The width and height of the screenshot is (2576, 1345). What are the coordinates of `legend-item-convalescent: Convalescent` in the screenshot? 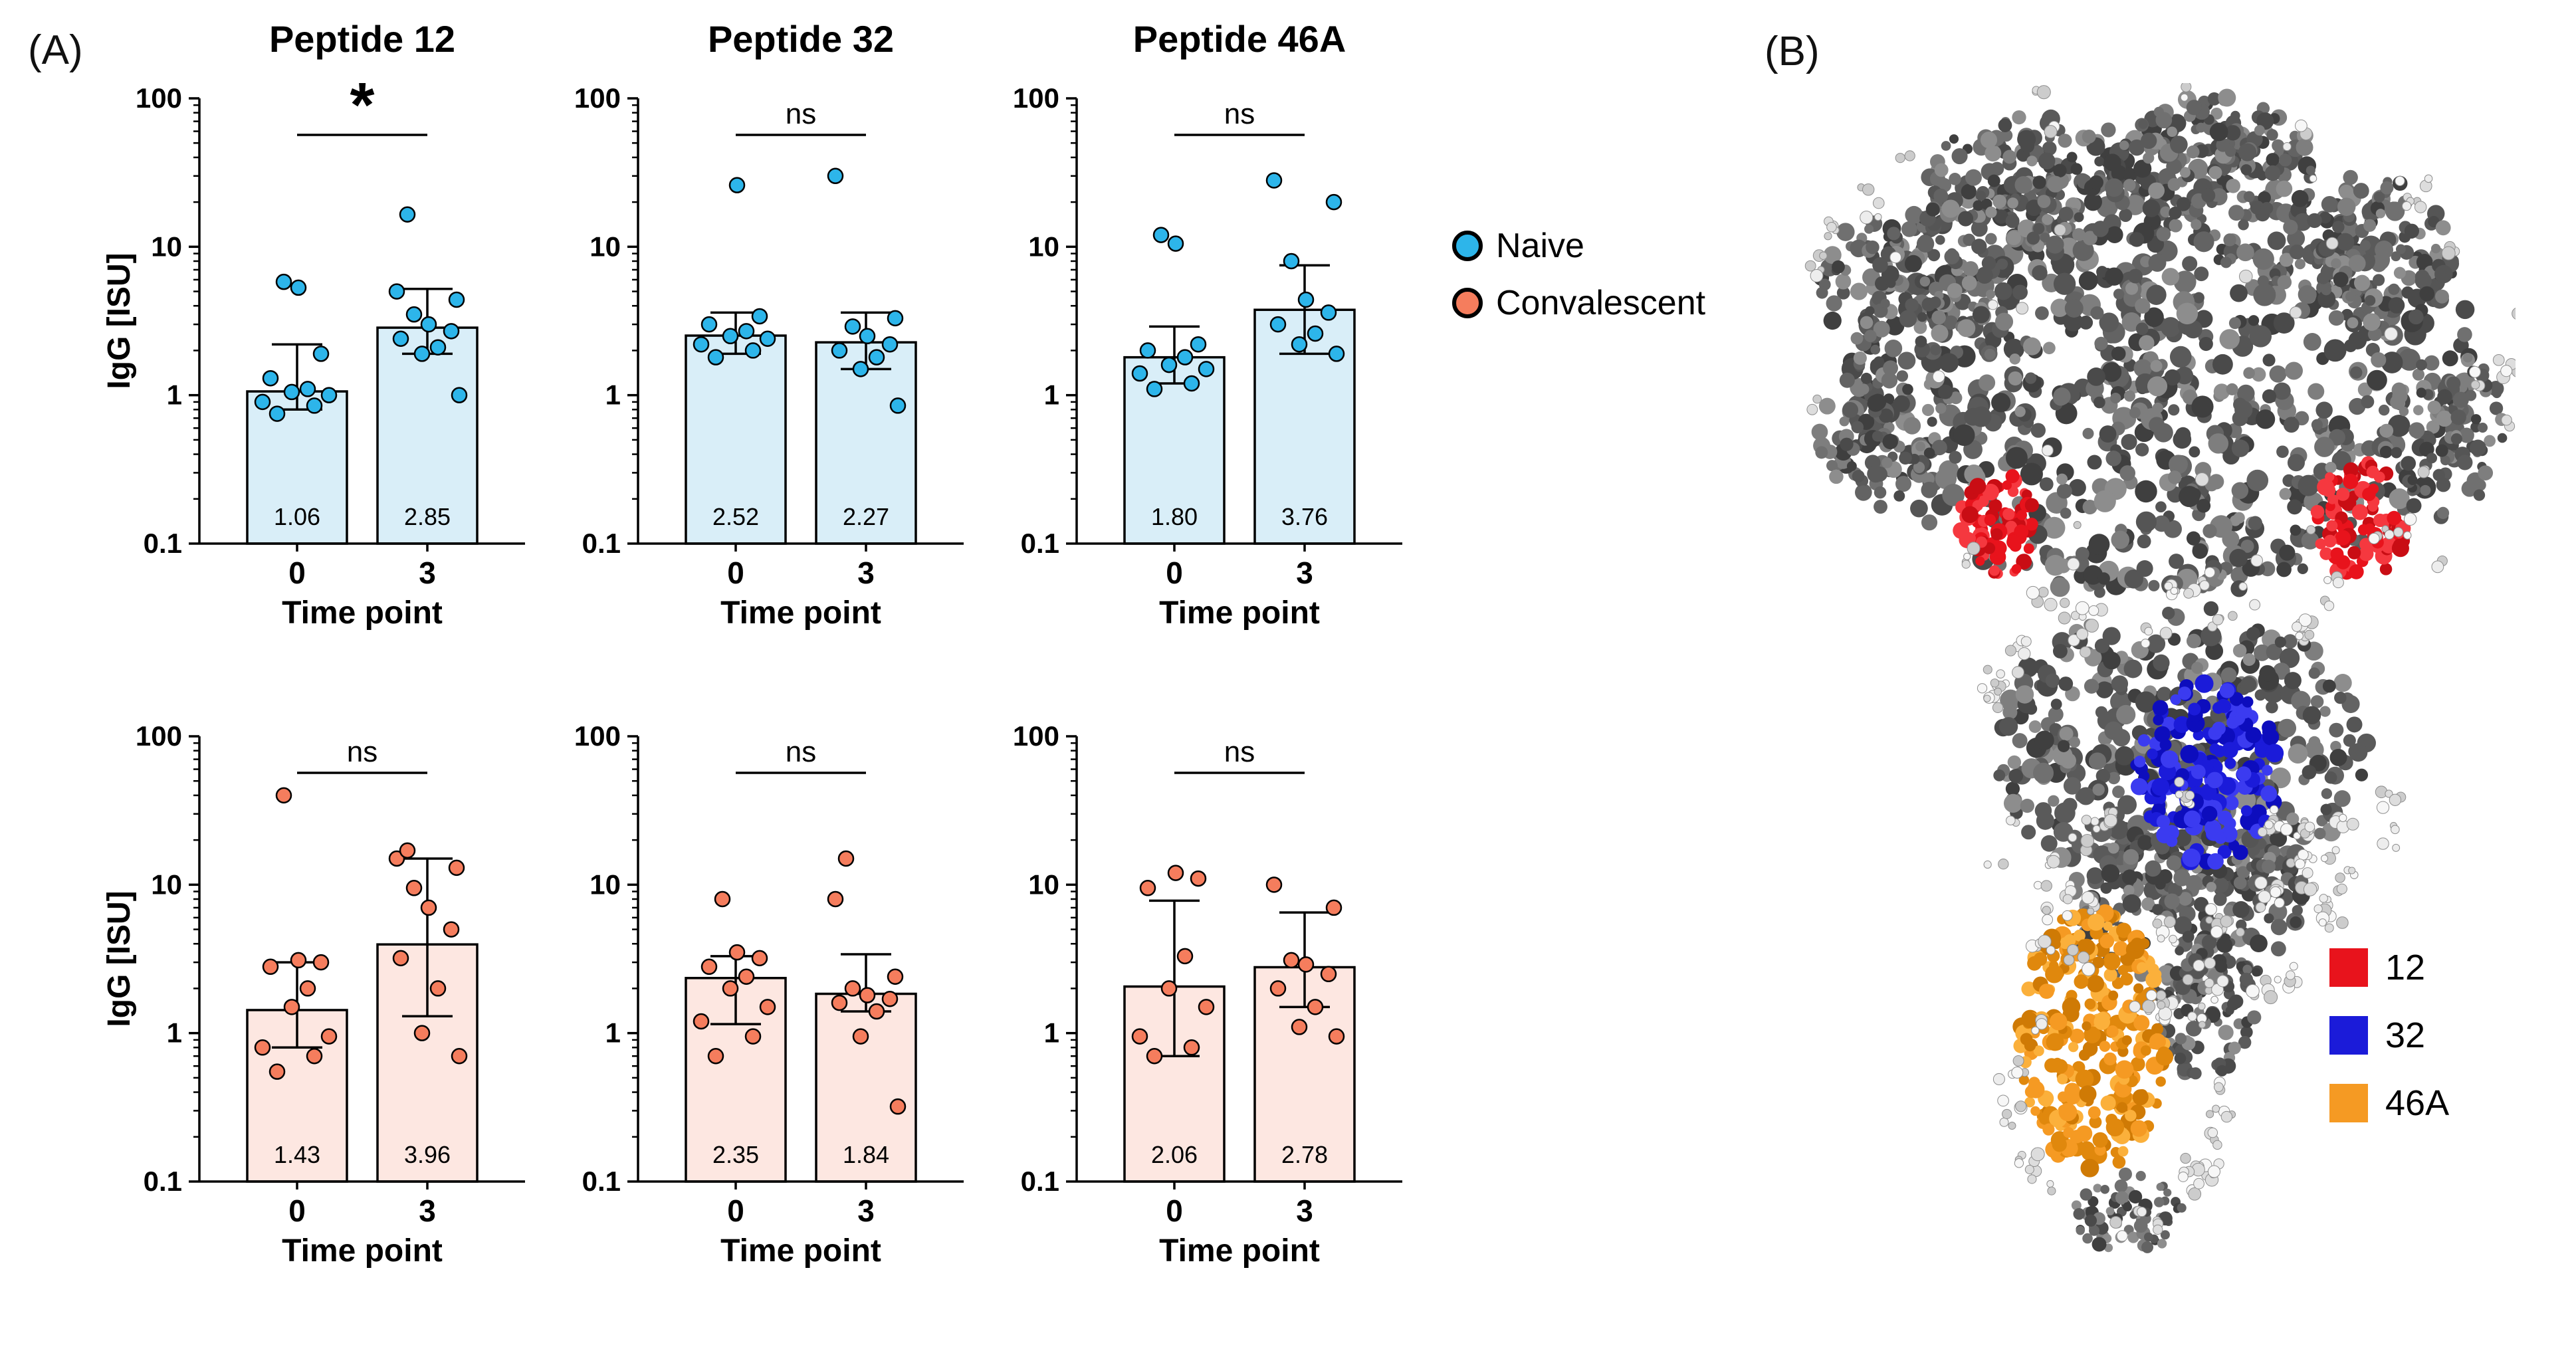 It's located at (1578, 303).